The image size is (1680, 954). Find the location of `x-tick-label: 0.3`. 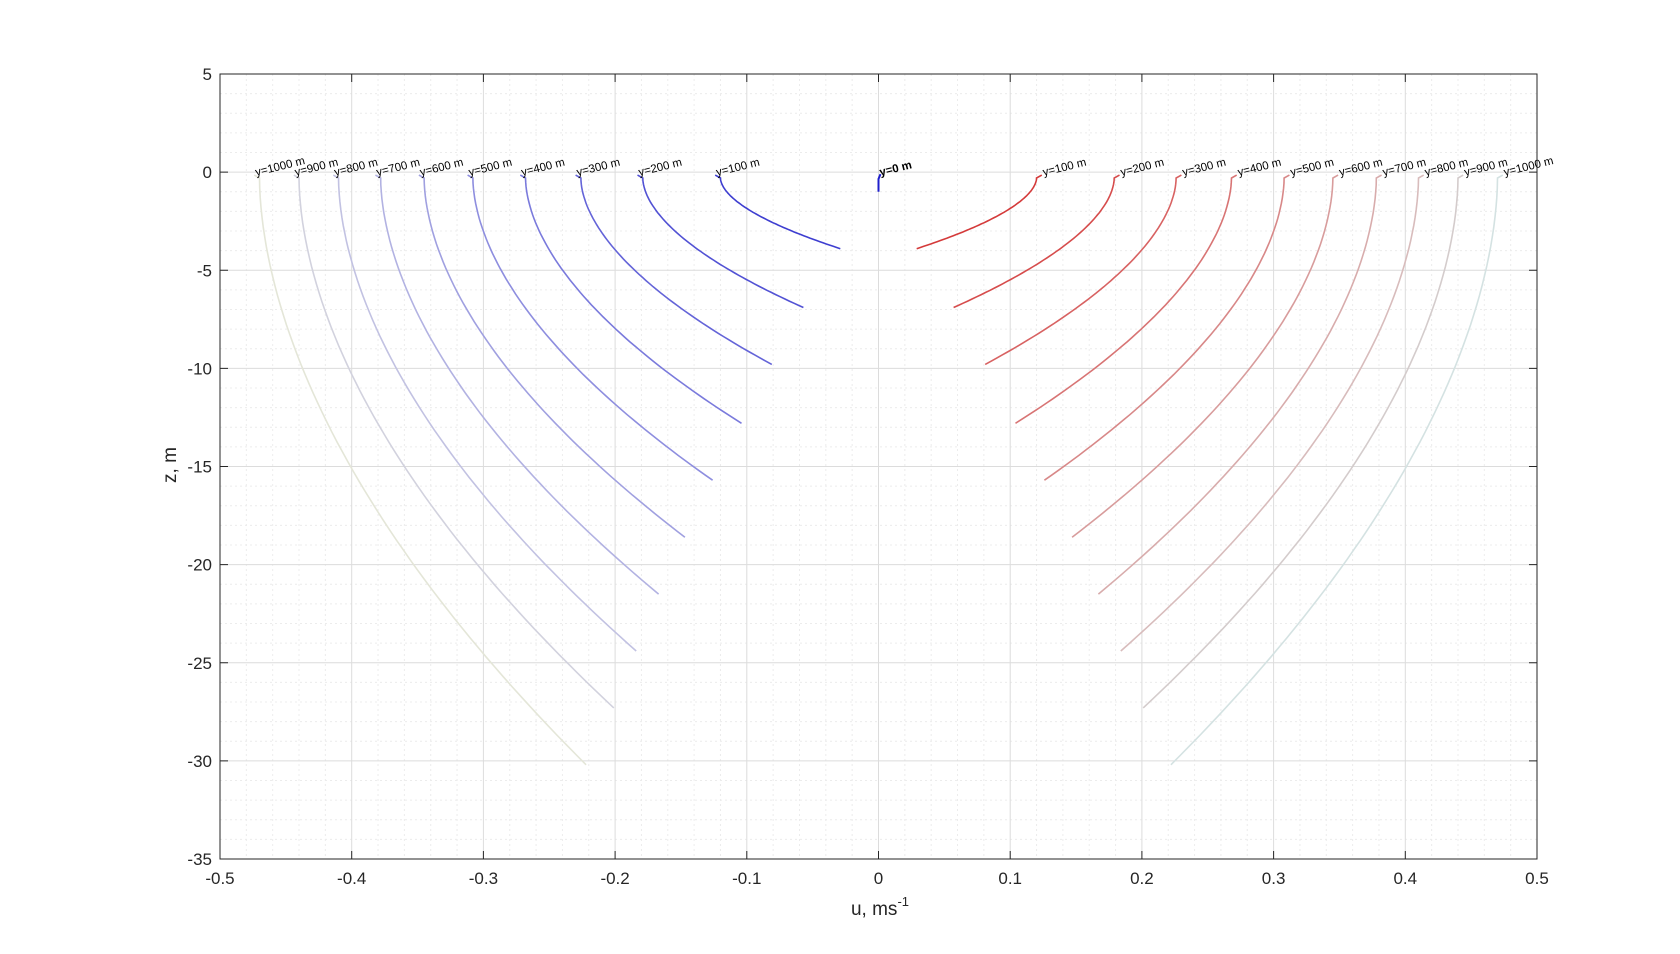

x-tick-label: 0.3 is located at coordinates (1274, 878).